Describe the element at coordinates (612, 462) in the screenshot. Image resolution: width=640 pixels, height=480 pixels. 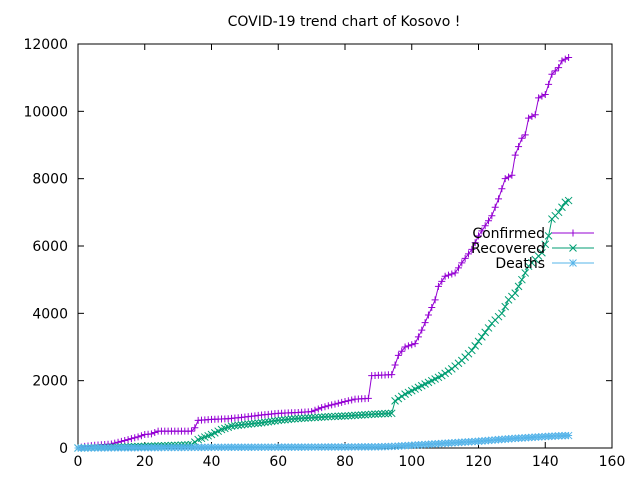
I see `x-tick-label: 160` at that location.